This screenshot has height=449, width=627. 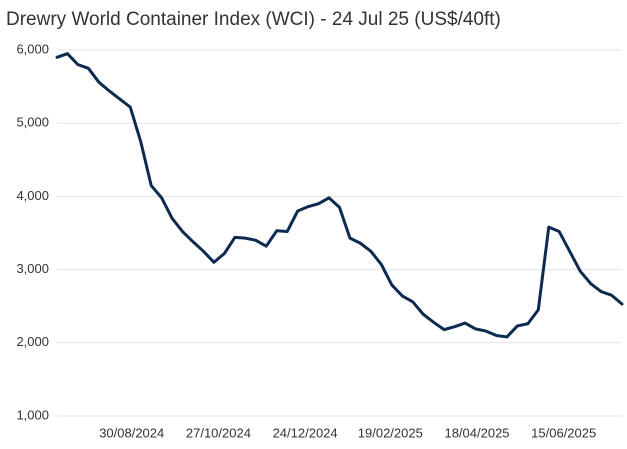 I want to click on x-tick-label: 30/08/2024, so click(x=131, y=432).